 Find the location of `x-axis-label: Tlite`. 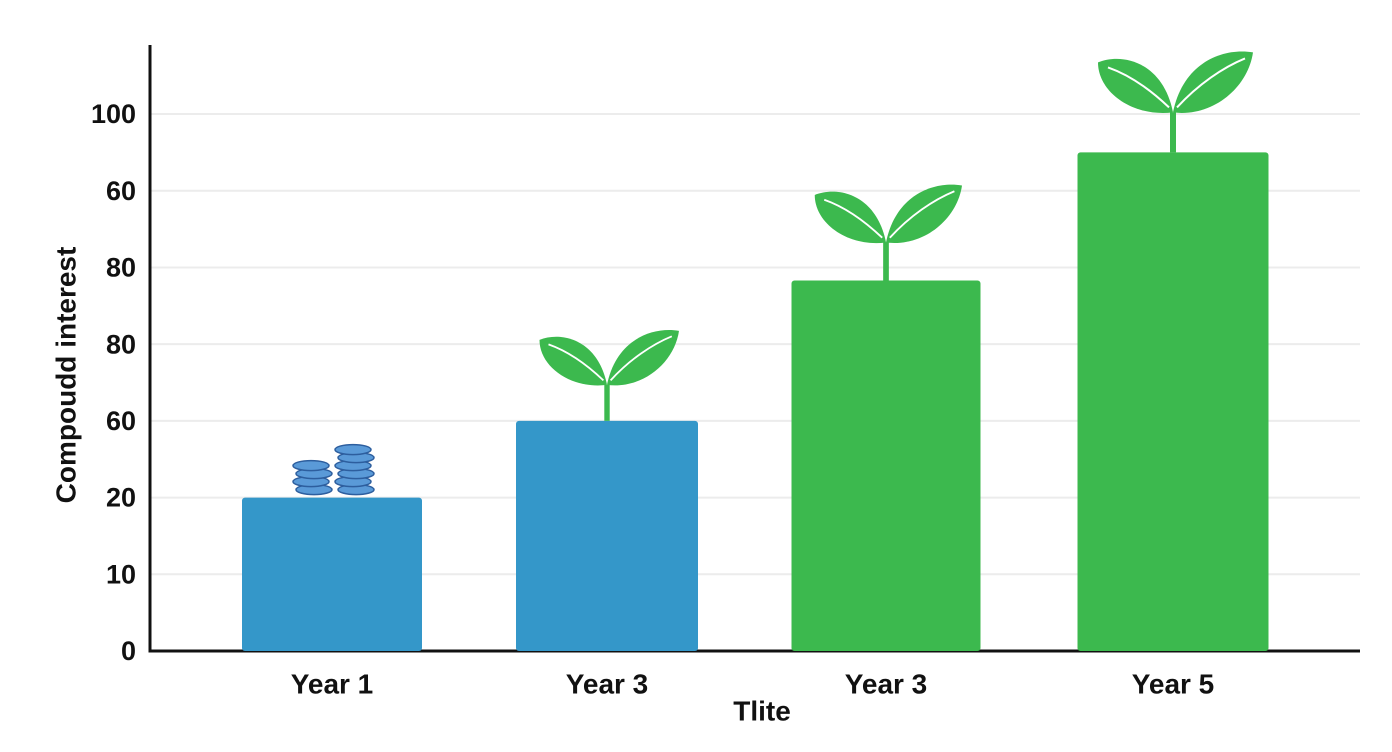

x-axis-label: Tlite is located at coordinates (762, 710).